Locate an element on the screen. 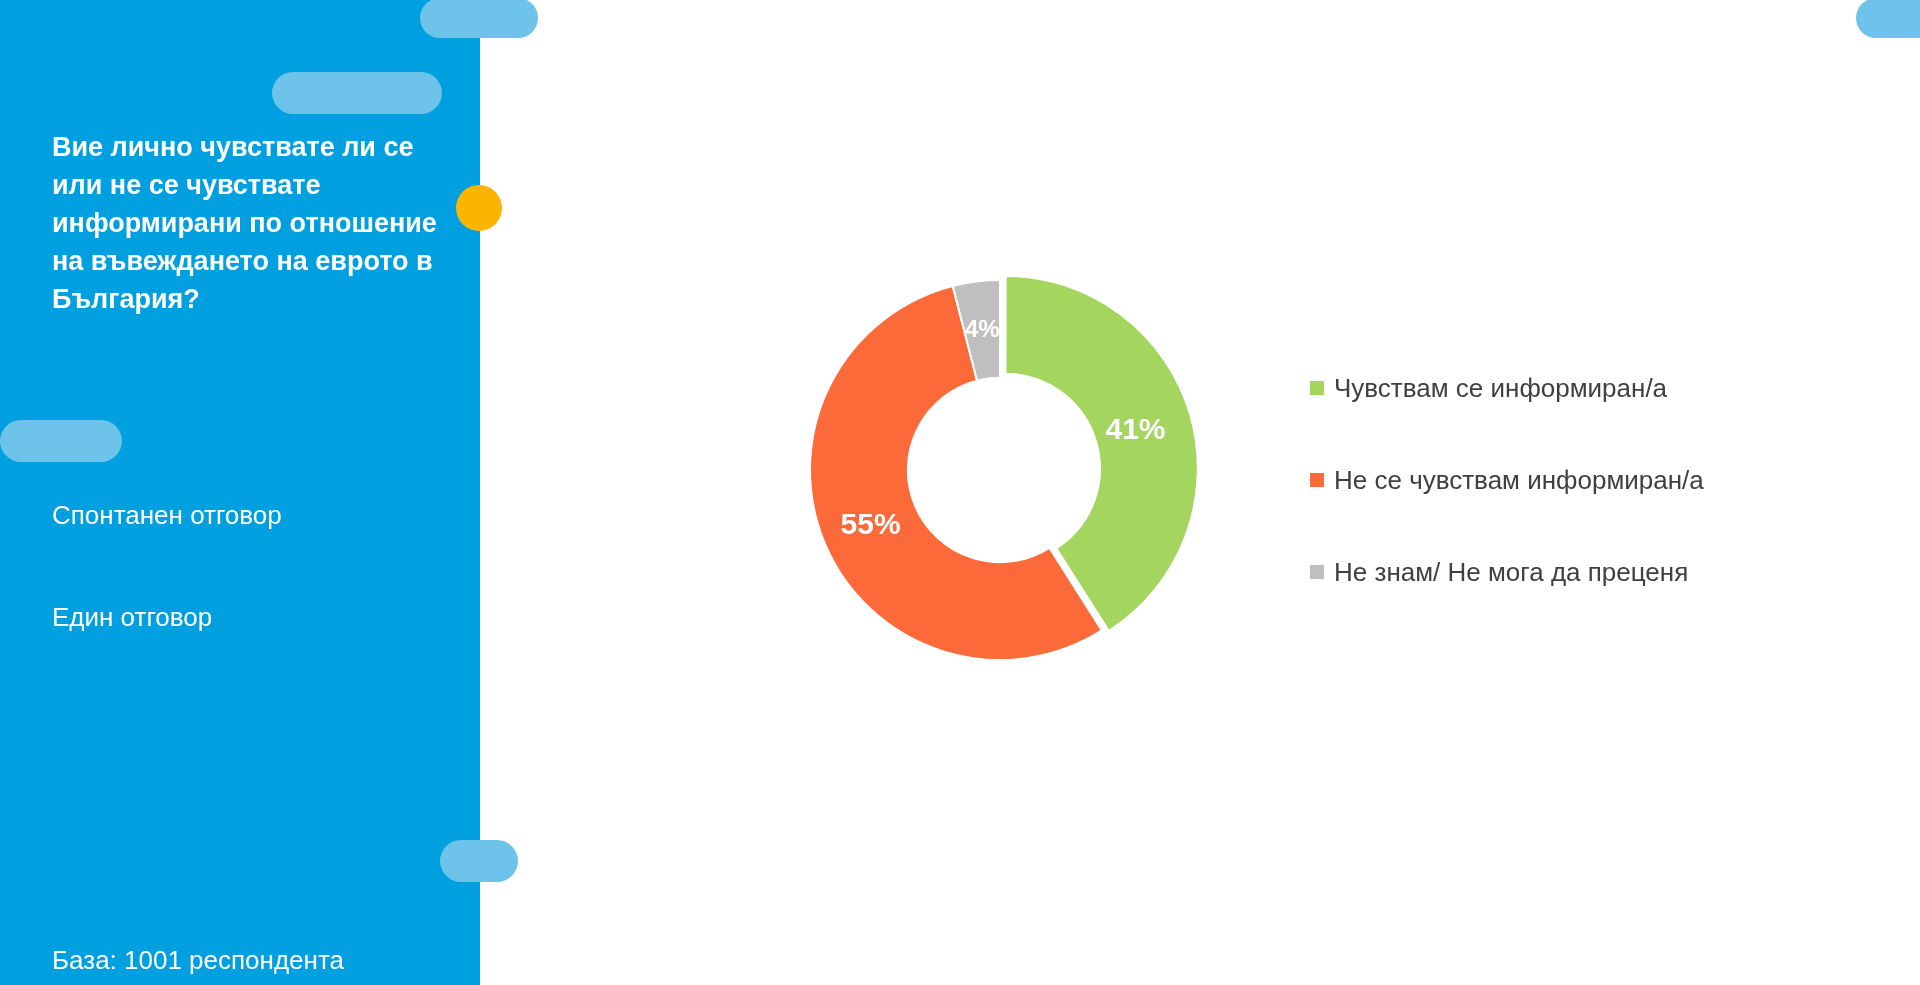 The image size is (1920, 985). data-label: 4% is located at coordinates (982, 328).